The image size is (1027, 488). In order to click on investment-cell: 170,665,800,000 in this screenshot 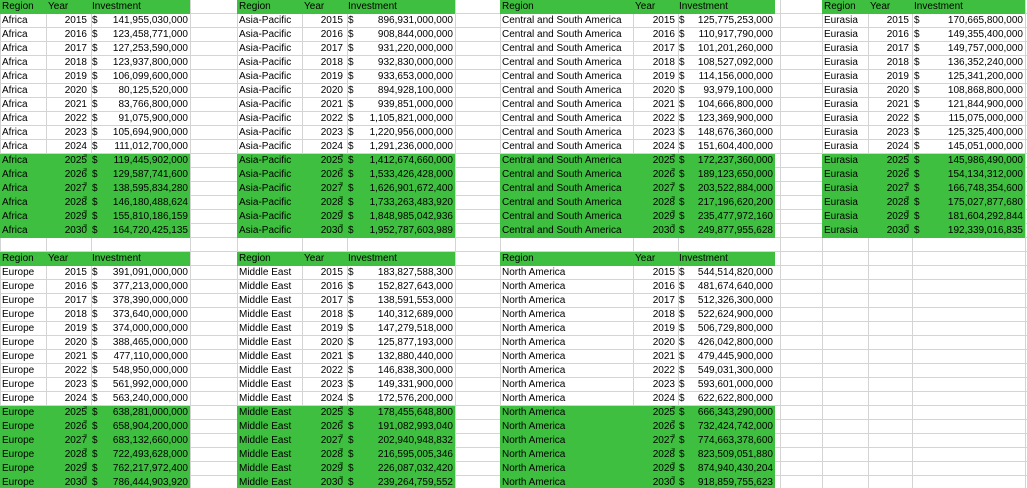, I will do `click(985, 20)`.